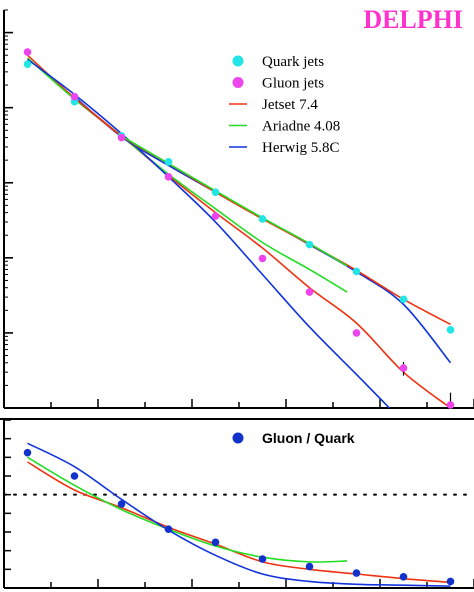 This screenshot has height=592, width=474. Describe the element at coordinates (238, 61) in the screenshot. I see `legend-marker-quark-jets` at that location.